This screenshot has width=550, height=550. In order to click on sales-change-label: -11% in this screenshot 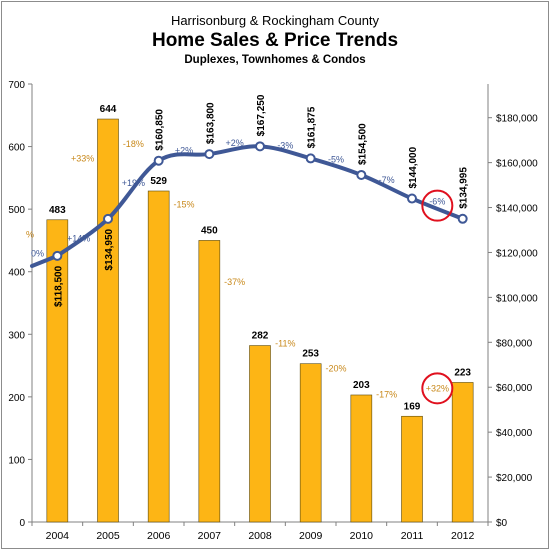, I will do `click(285, 344)`.